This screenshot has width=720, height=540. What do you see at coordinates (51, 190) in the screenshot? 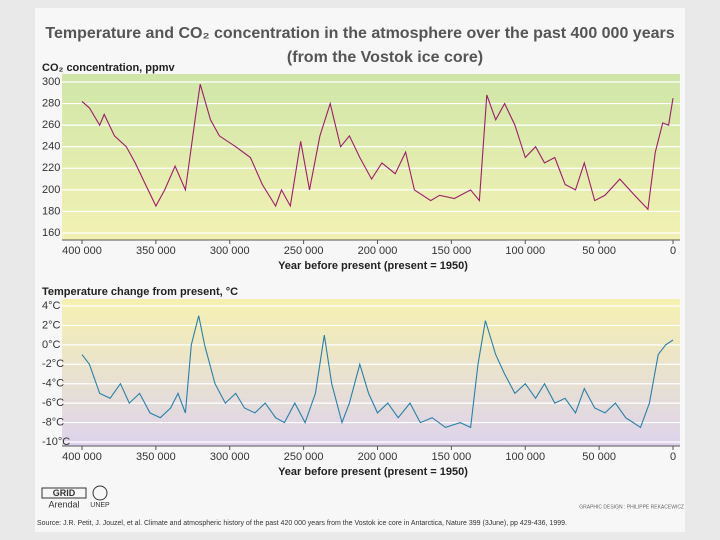
I see `y-tick-label: 200` at bounding box center [51, 190].